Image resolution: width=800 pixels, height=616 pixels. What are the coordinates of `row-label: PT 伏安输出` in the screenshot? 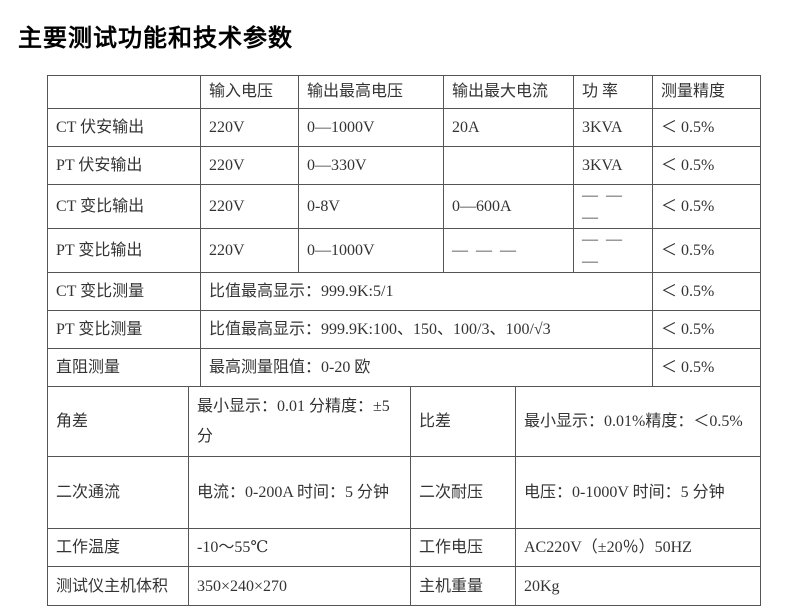 It's located at (124, 165).